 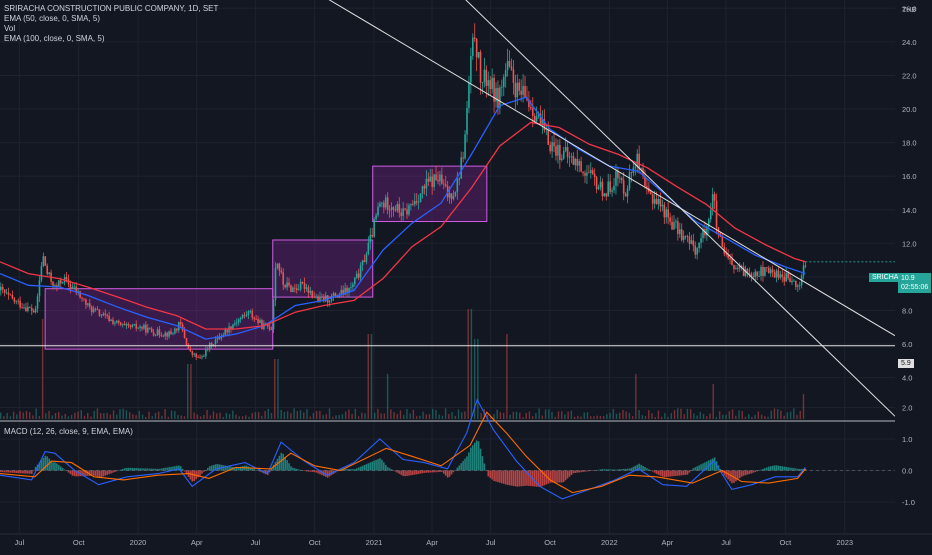 What do you see at coordinates (256, 542) in the screenshot?
I see `x-tick-label: Jul` at bounding box center [256, 542].